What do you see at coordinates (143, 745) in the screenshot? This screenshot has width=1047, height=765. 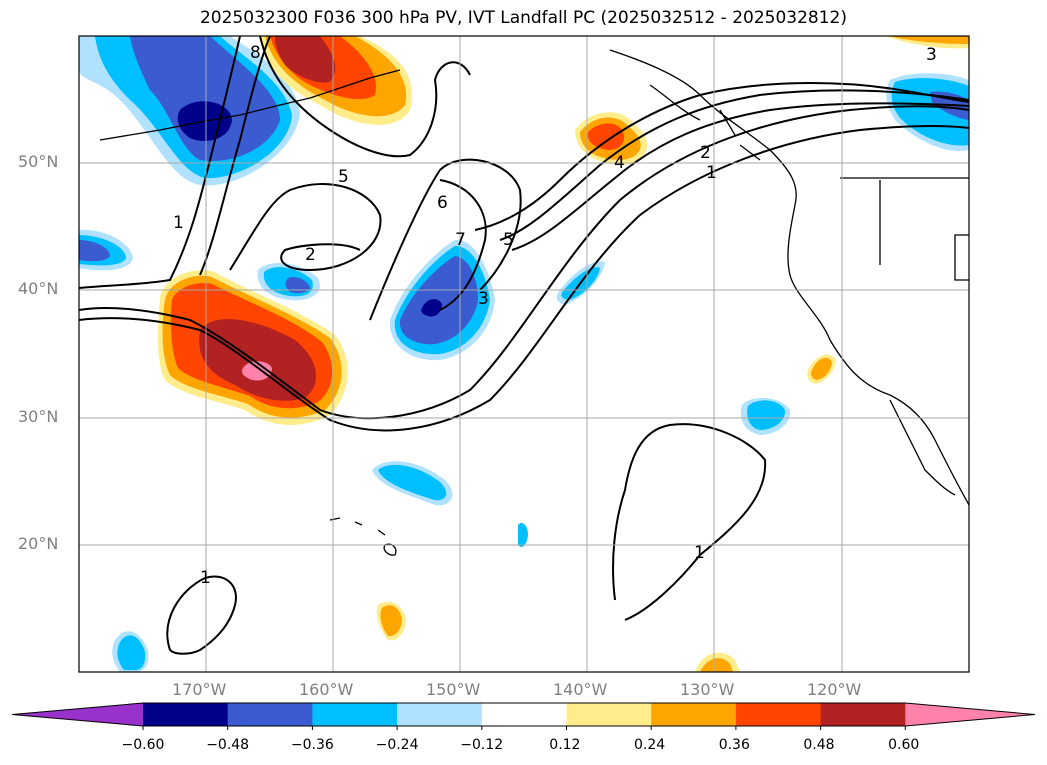 I see `colorbar-tick-label: −0.60` at bounding box center [143, 745].